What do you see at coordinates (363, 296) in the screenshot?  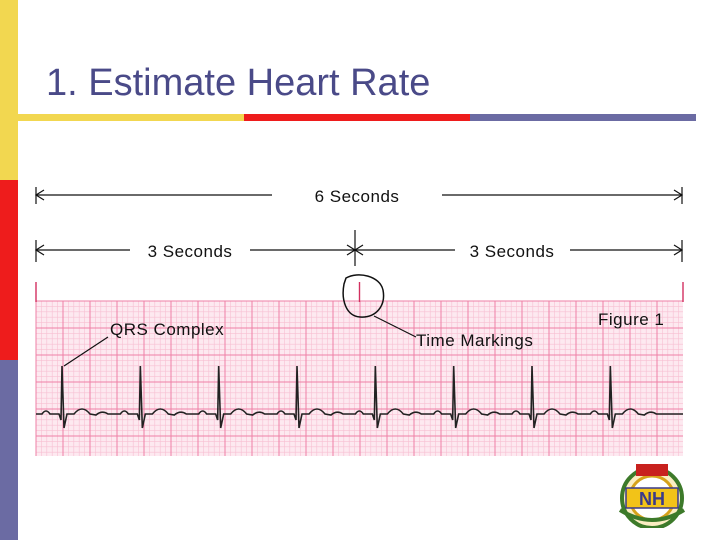 I see `time-marking-circle` at bounding box center [363, 296].